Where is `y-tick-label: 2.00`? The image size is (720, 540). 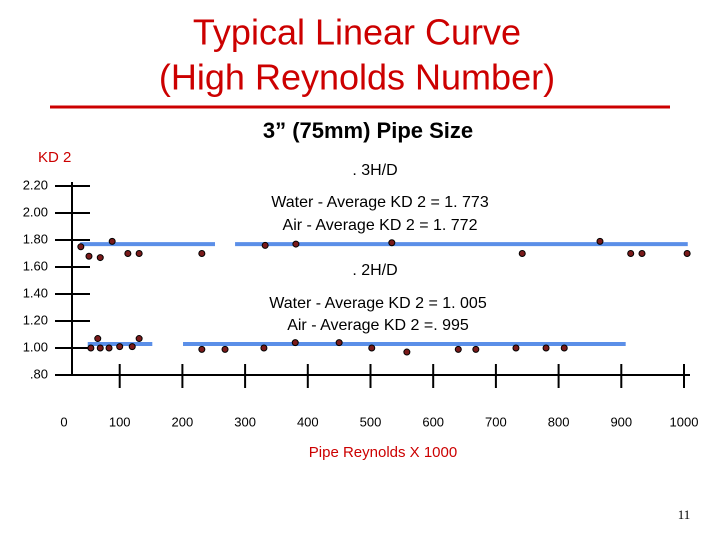
y-tick-label: 2.00 is located at coordinates (35, 211).